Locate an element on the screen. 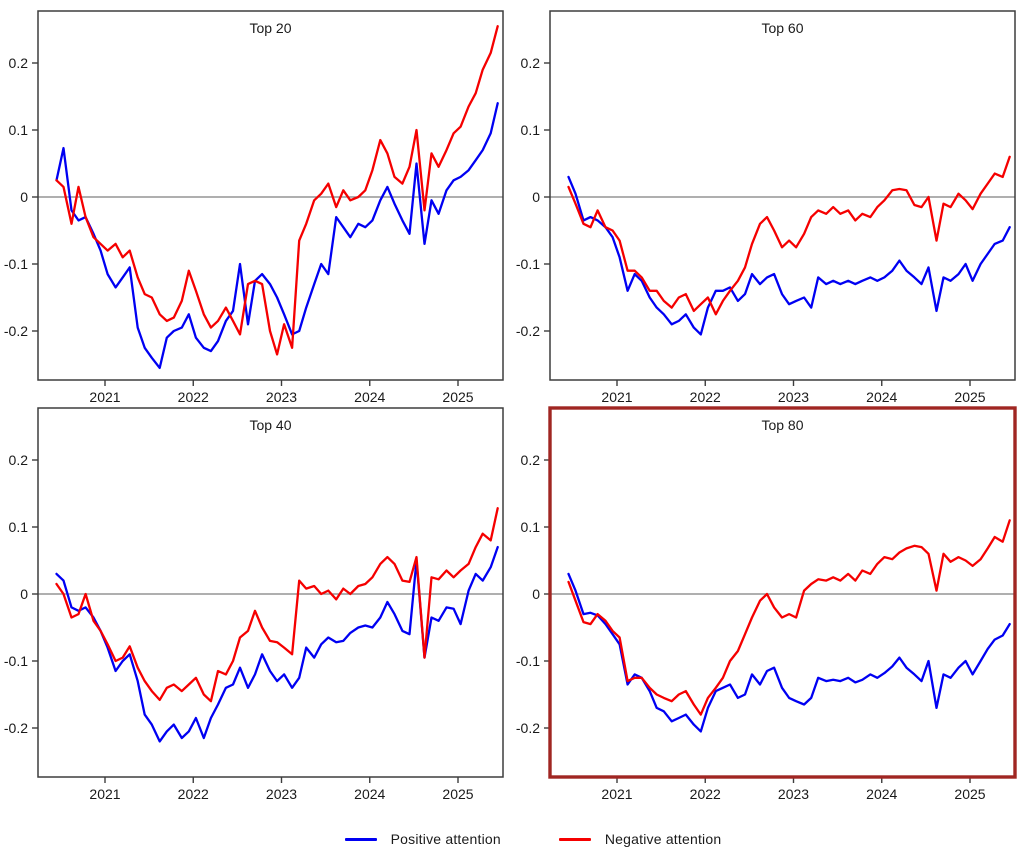 The height and width of the screenshot is (859, 1024). panel-title: Top 40 is located at coordinates (270, 425).